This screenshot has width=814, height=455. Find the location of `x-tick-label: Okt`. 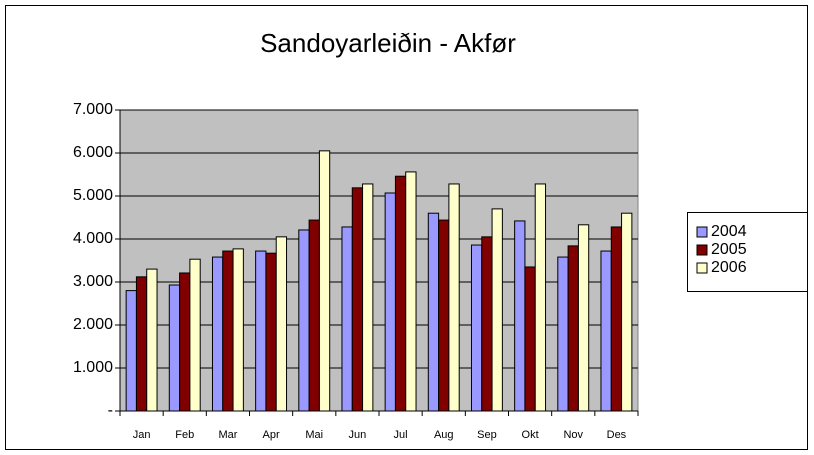

x-tick-label: Okt is located at coordinates (530, 435).